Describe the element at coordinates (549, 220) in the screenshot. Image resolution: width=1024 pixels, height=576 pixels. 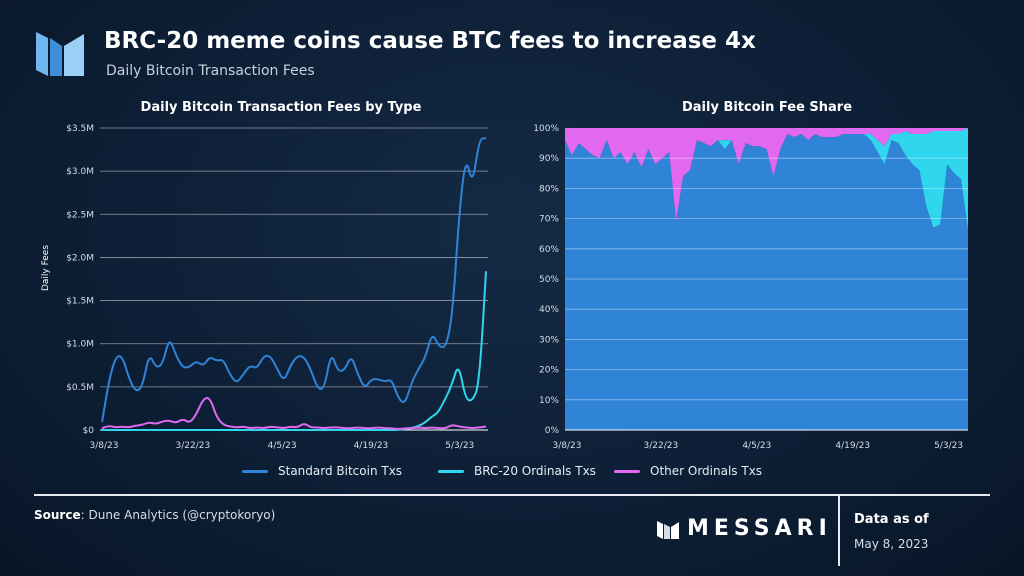
I see `right-y-tick-label: 70%` at that location.